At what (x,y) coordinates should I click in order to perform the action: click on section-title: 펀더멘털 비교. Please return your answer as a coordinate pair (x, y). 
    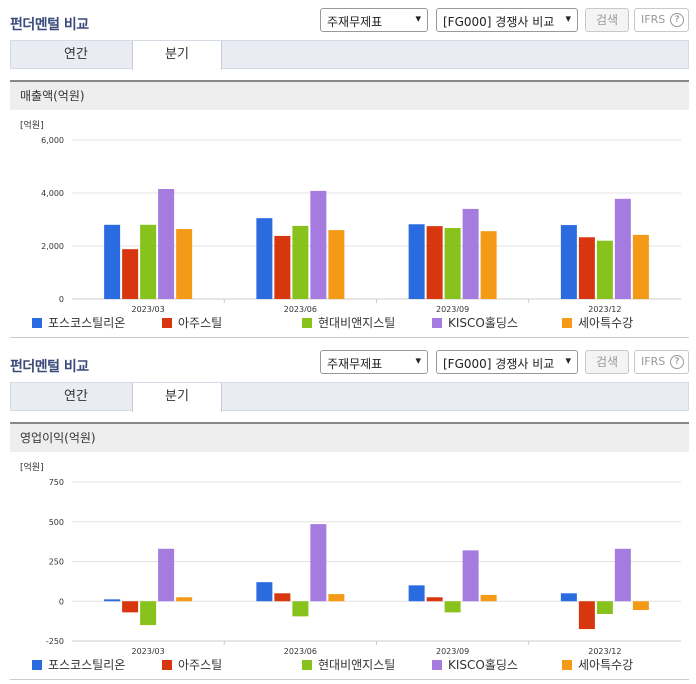
    Looking at the image, I should click on (49, 25).